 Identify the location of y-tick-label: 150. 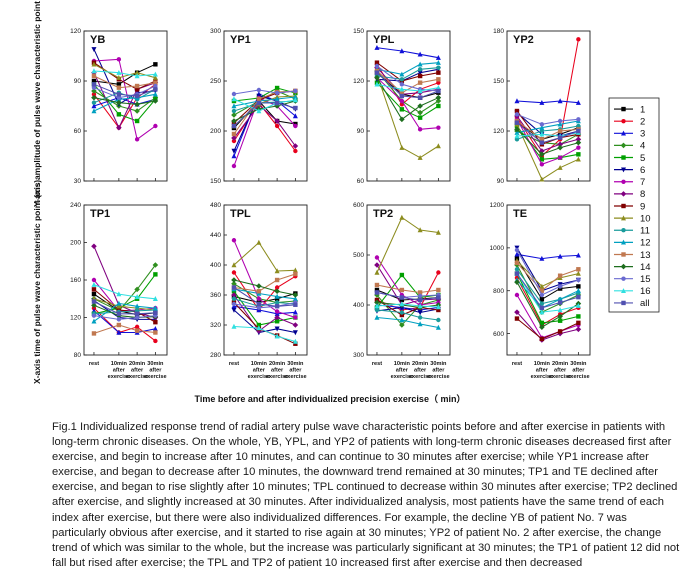
(215, 181).